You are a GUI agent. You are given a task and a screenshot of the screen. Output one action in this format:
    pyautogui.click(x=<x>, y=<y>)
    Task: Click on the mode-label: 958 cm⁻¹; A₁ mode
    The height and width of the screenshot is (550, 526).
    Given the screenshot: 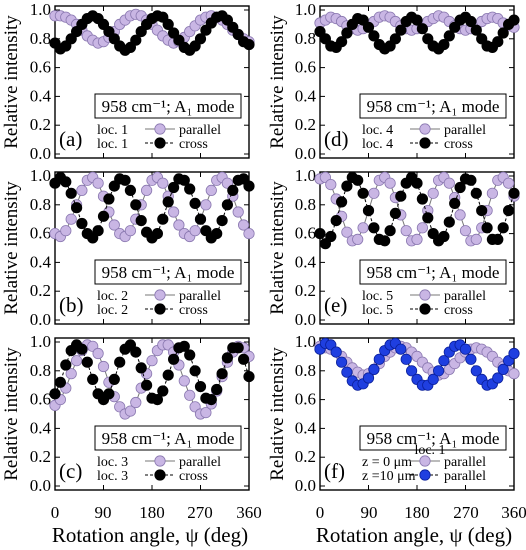 What is the action you would take?
    pyautogui.click(x=168, y=106)
    